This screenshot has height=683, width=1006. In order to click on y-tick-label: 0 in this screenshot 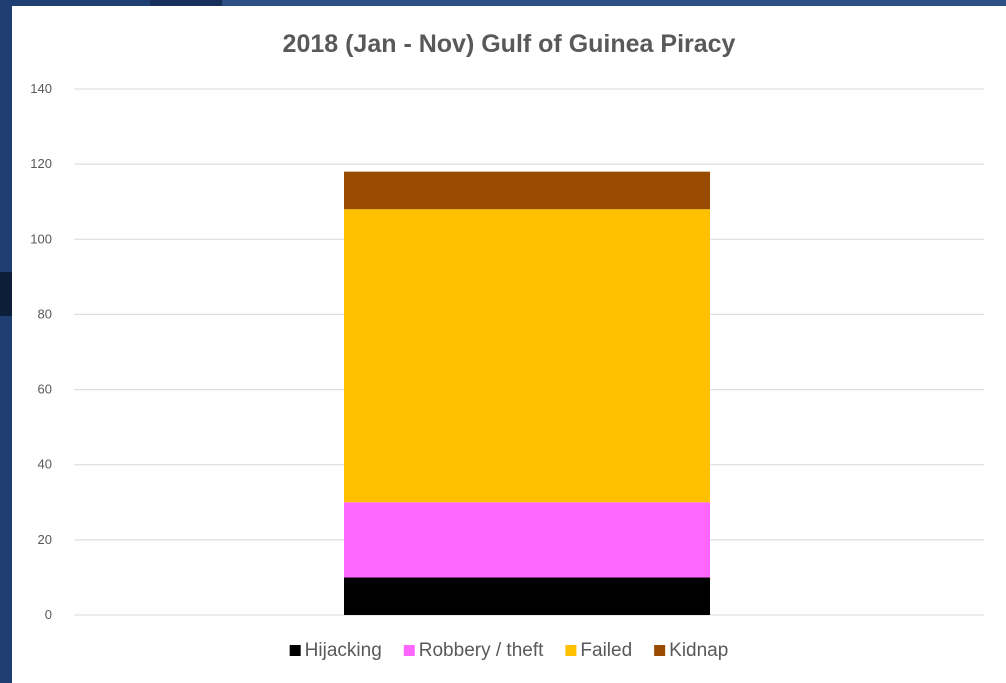, I will do `click(48, 614)`.